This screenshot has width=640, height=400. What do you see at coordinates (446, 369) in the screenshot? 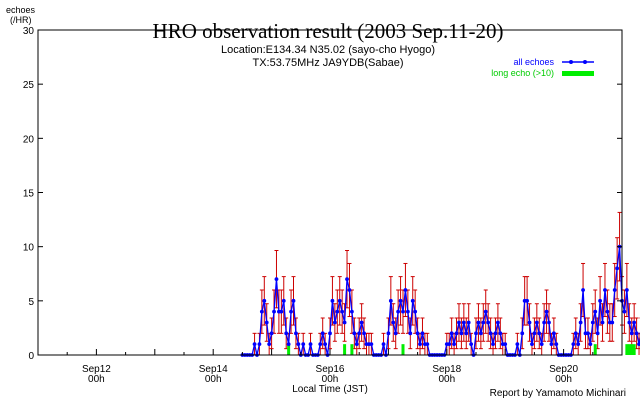
I see `x-tick-label: Sep18` at bounding box center [446, 369].